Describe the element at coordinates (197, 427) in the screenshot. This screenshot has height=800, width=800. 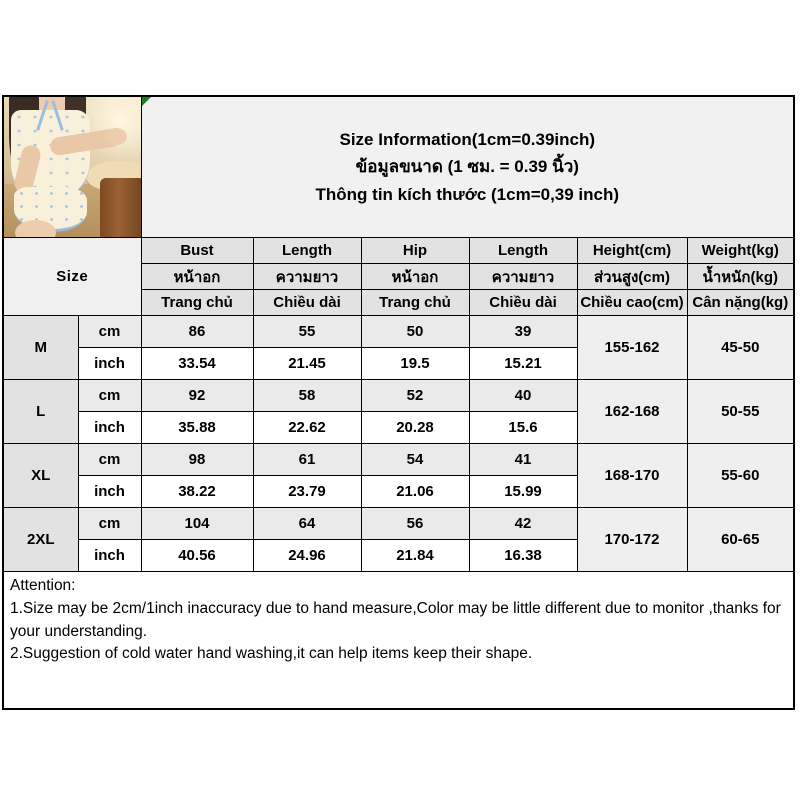
I see `value-l-bust-inch: 35.88` at that location.